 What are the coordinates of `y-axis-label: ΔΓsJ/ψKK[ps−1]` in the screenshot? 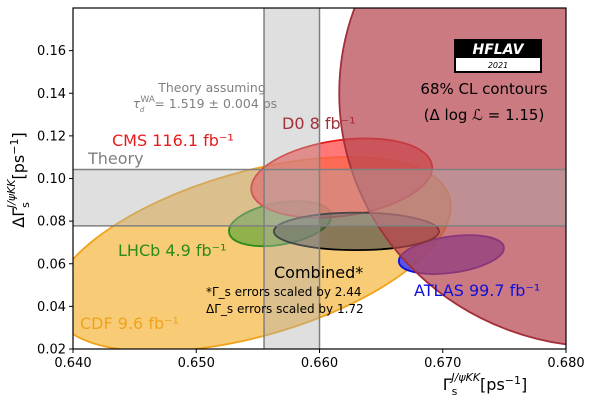 It's located at (18, 179).